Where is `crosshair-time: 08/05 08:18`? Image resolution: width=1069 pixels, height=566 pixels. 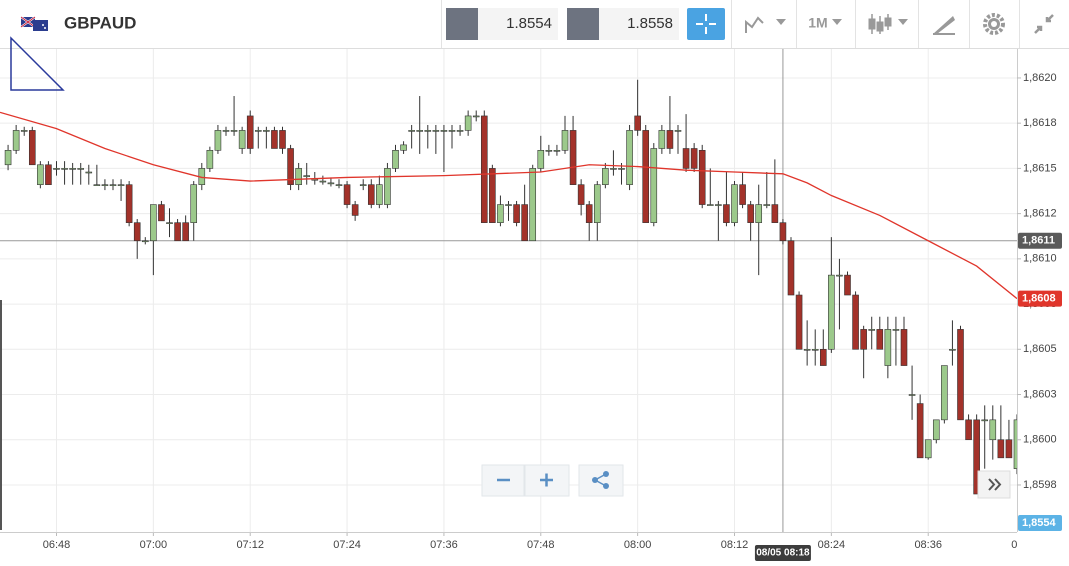
crosshair-time: 08/05 08:18 is located at coordinates (783, 553).